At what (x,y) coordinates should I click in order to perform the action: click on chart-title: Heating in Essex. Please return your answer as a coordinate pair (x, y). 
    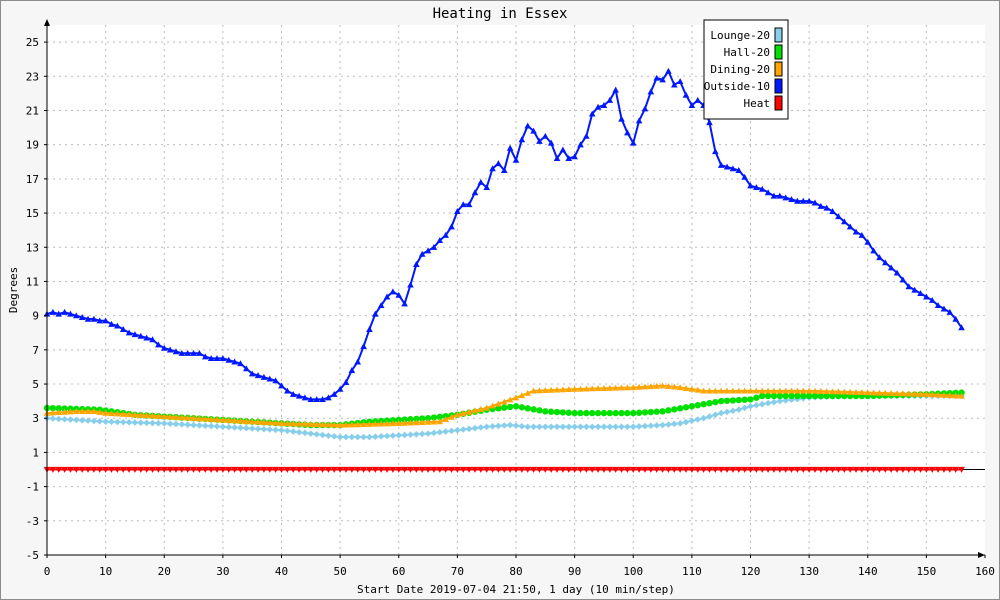
    Looking at the image, I should click on (500, 14).